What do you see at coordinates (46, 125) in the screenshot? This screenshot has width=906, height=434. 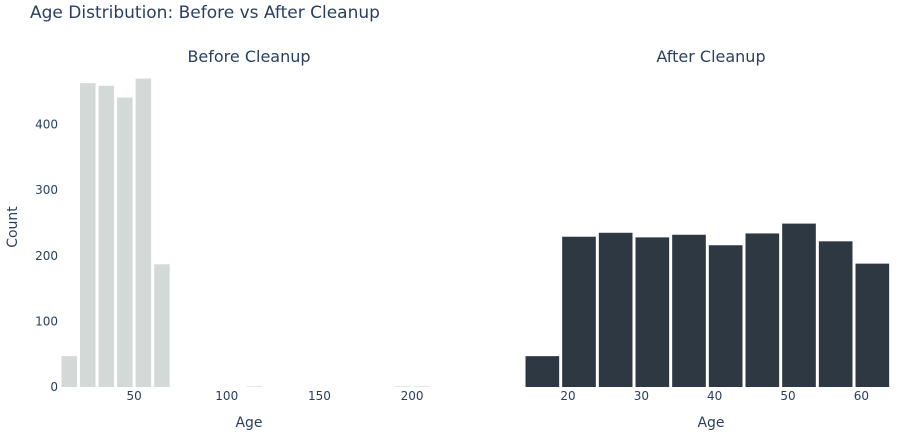 I see `before-y-tick-label: 400` at bounding box center [46, 125].